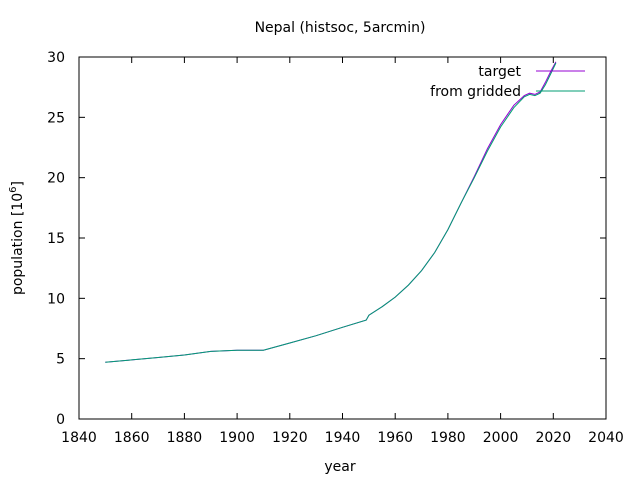 Image resolution: width=640 pixels, height=480 pixels. Describe the element at coordinates (339, 467) in the screenshot. I see `x-axis-label: year` at that location.